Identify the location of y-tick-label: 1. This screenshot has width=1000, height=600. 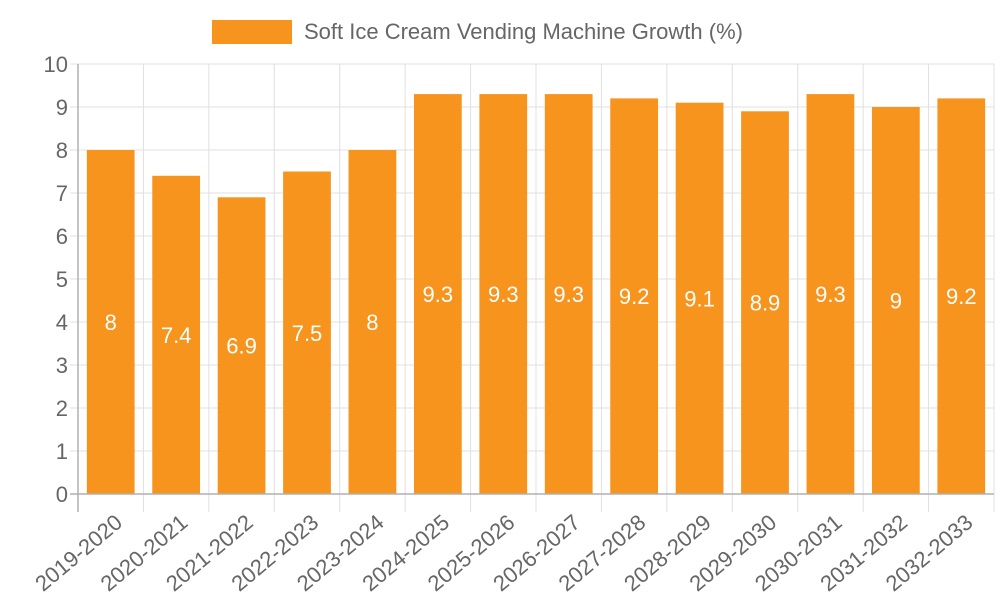
(62, 451).